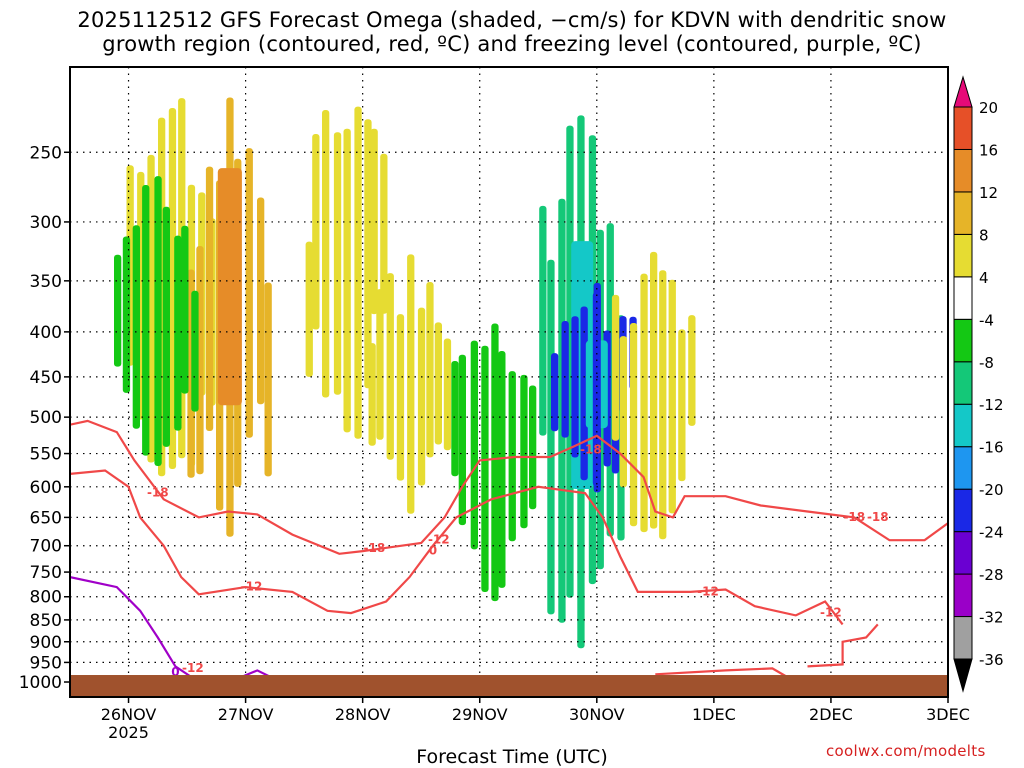 Image resolution: width=1024 pixels, height=768 pixels. Describe the element at coordinates (46, 455) in the screenshot. I see `y-tick-label: 550` at that location.